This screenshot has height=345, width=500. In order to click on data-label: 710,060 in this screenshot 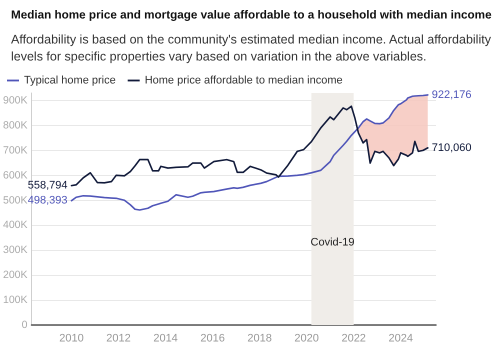, I will do `click(452, 148)`.